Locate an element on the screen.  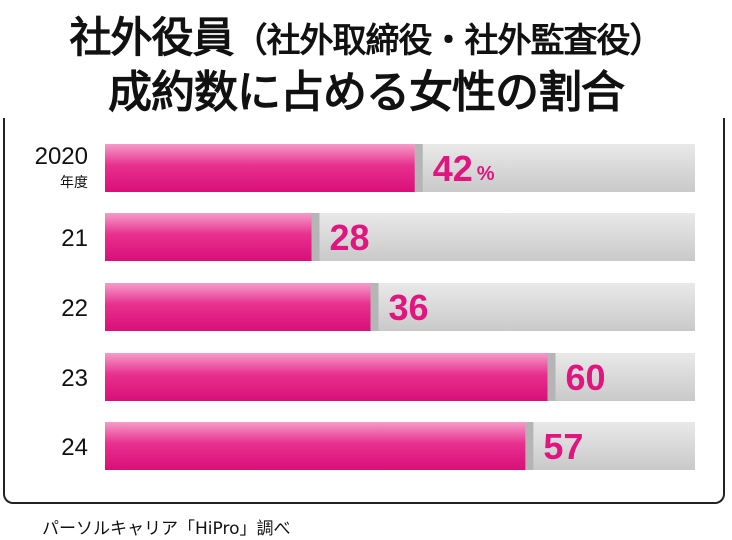
value-label: 57 is located at coordinates (563, 446).